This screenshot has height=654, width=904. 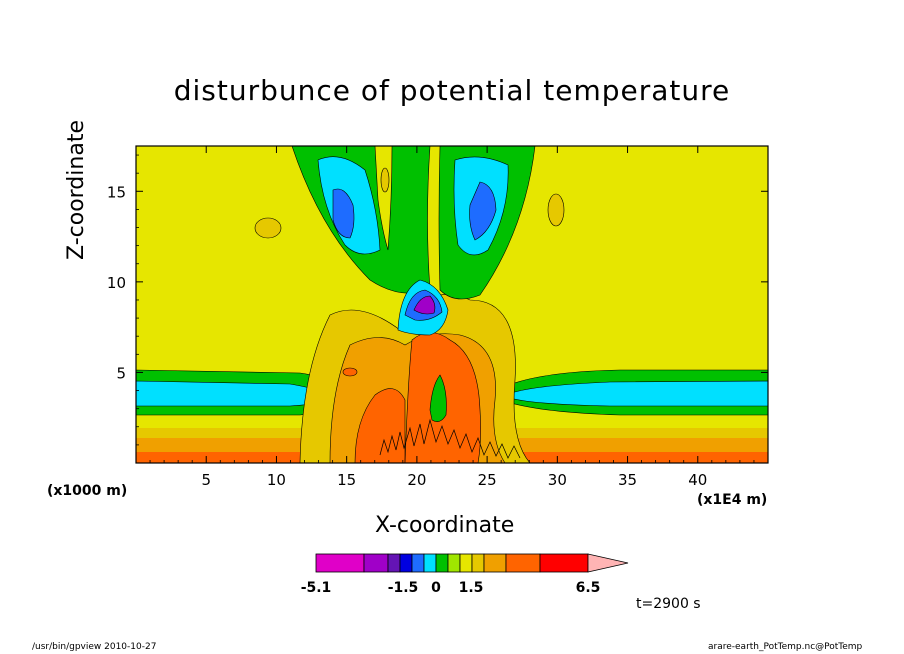 I want to click on x-tick-label: 30, so click(x=557, y=480).